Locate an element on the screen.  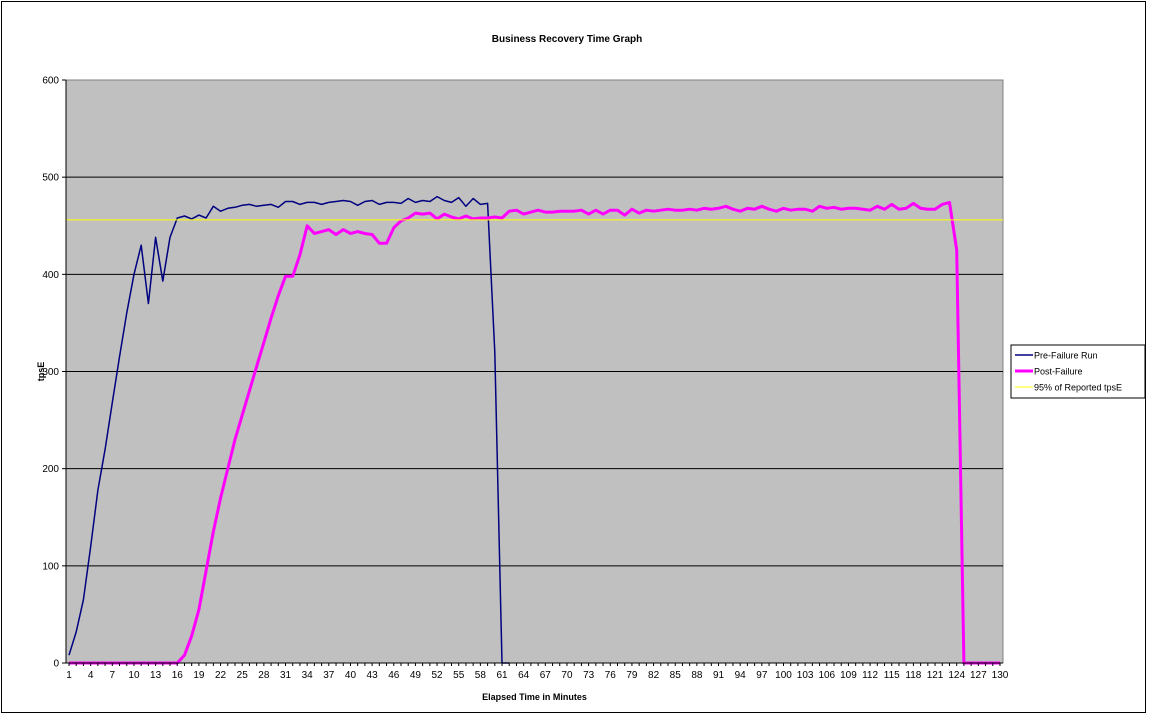
y-tick-label: 500 is located at coordinates (50, 178).